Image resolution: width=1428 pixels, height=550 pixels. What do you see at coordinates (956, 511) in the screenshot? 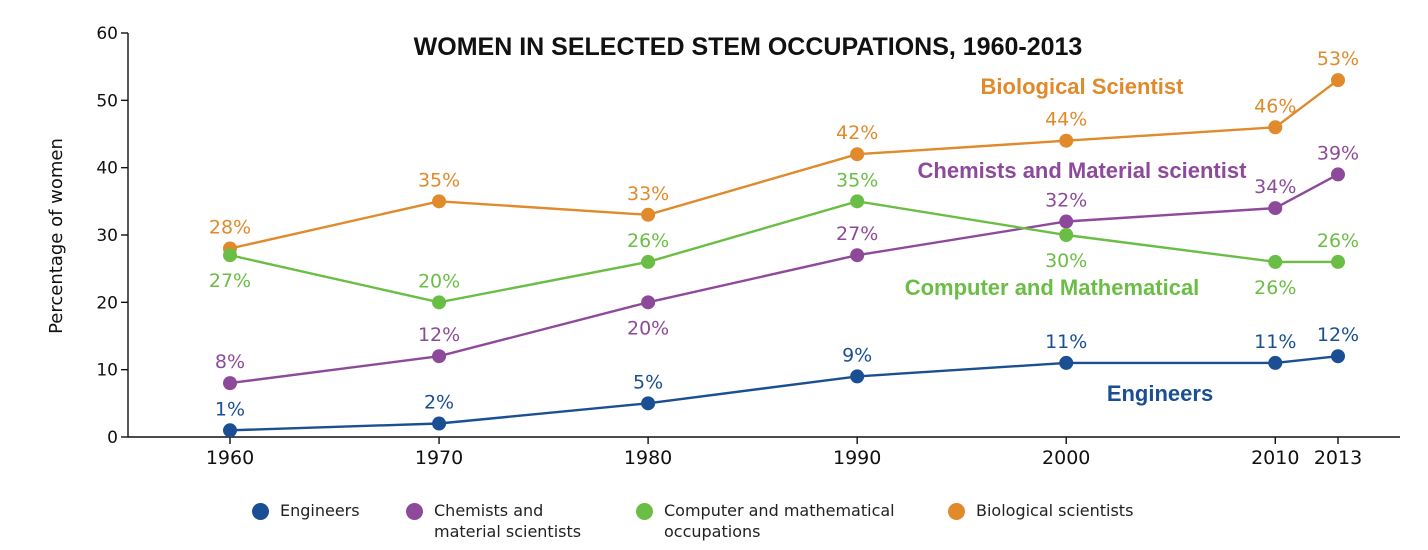
I see `legend-marker-biological` at bounding box center [956, 511].